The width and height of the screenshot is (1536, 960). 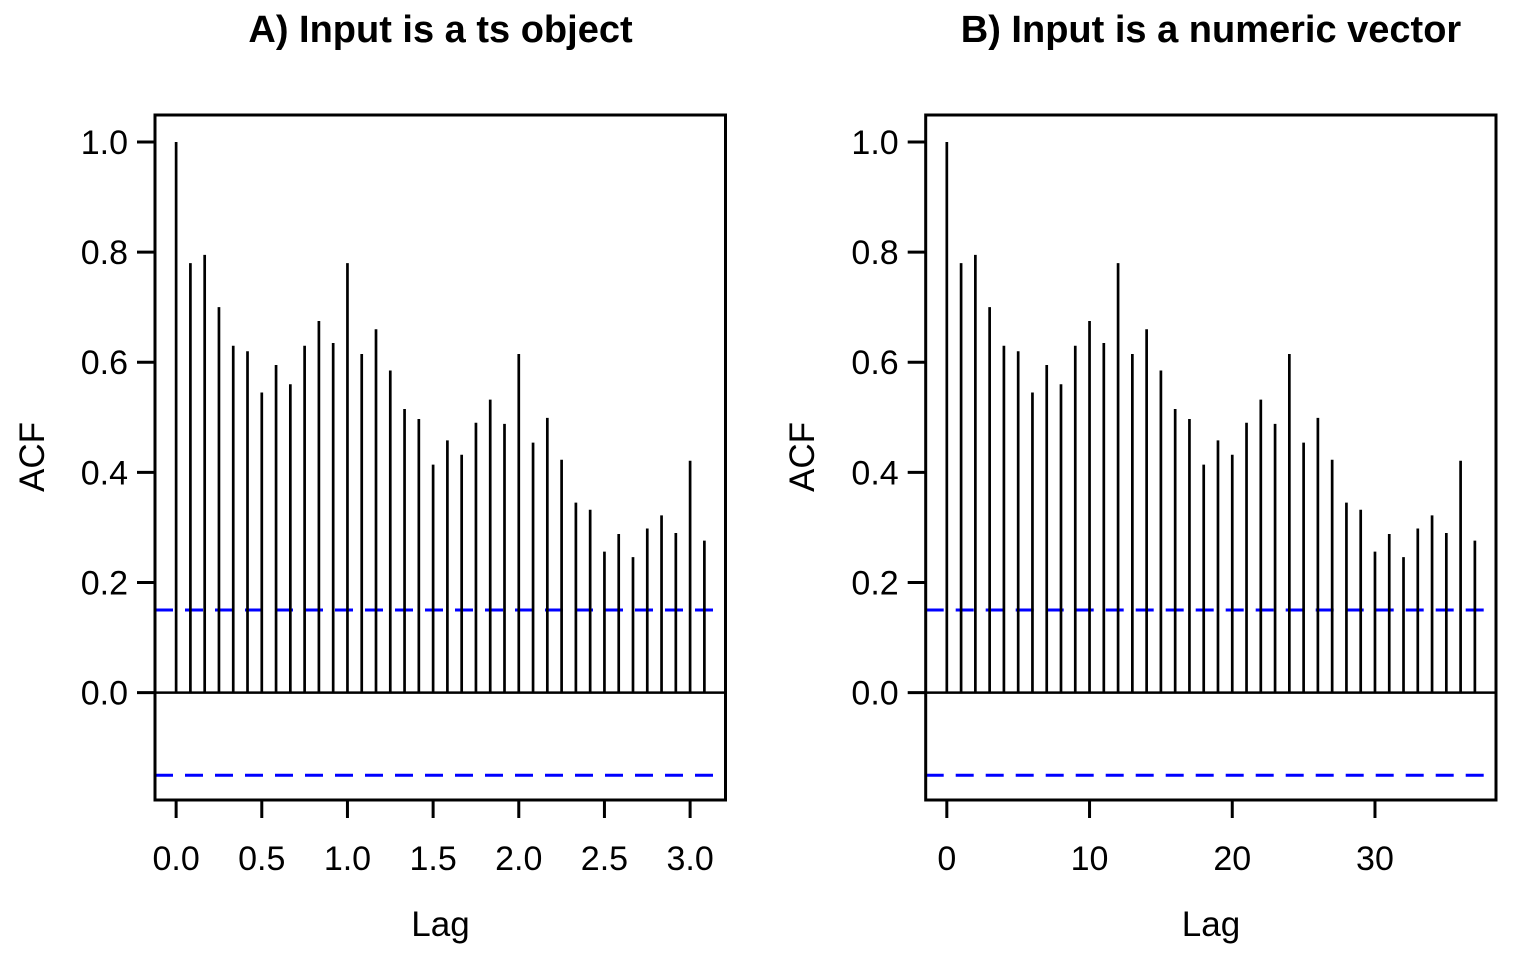 What do you see at coordinates (874, 694) in the screenshot?
I see `y-tick-label-b: 0.0` at bounding box center [874, 694].